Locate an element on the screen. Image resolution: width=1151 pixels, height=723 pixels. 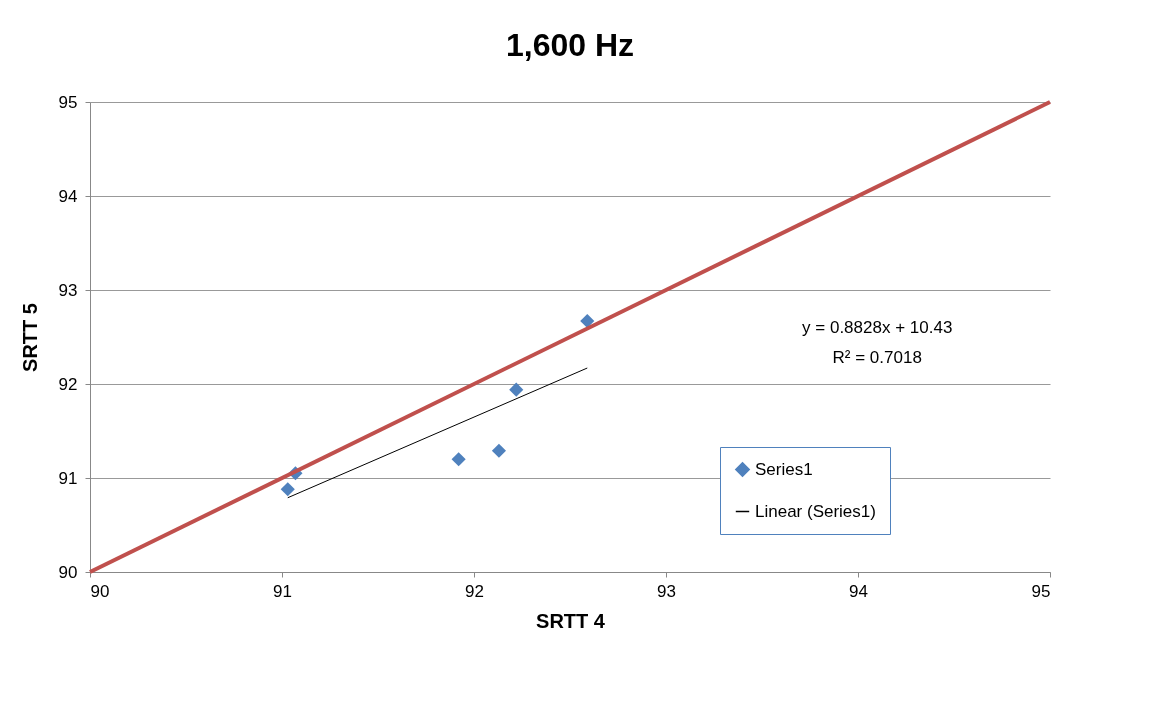
y-tick-label: 90 is located at coordinates (68, 572).